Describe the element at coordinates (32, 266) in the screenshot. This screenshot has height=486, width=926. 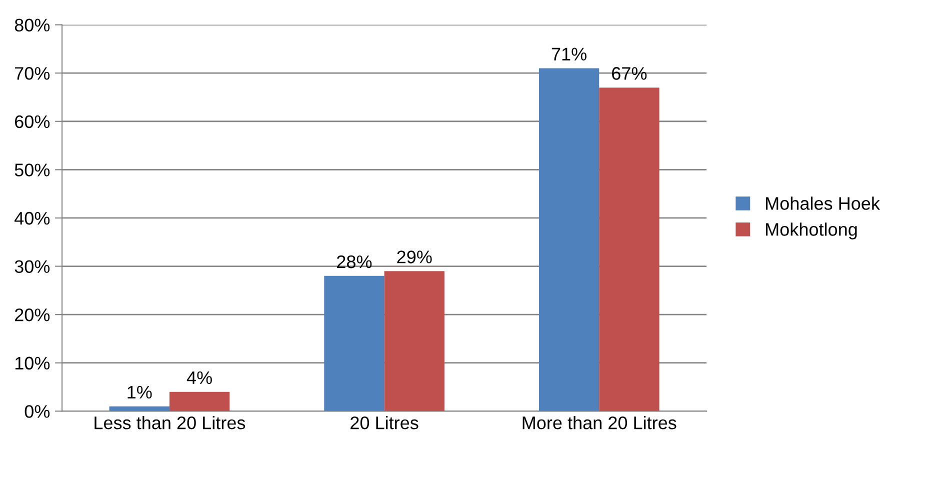
I see `y-tick-label: 30%` at that location.